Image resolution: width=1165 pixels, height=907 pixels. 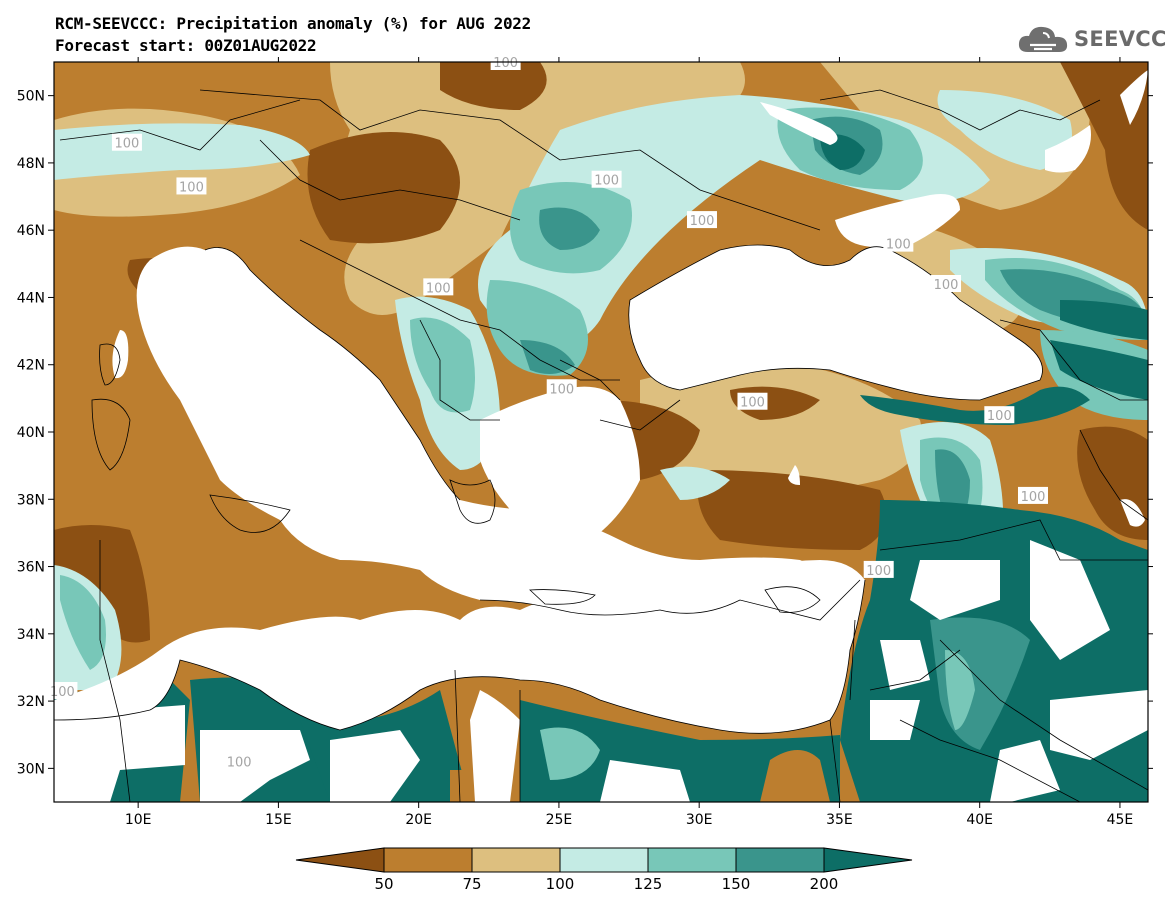 I want to click on lon-tick-label: 40E, so click(x=979, y=820).